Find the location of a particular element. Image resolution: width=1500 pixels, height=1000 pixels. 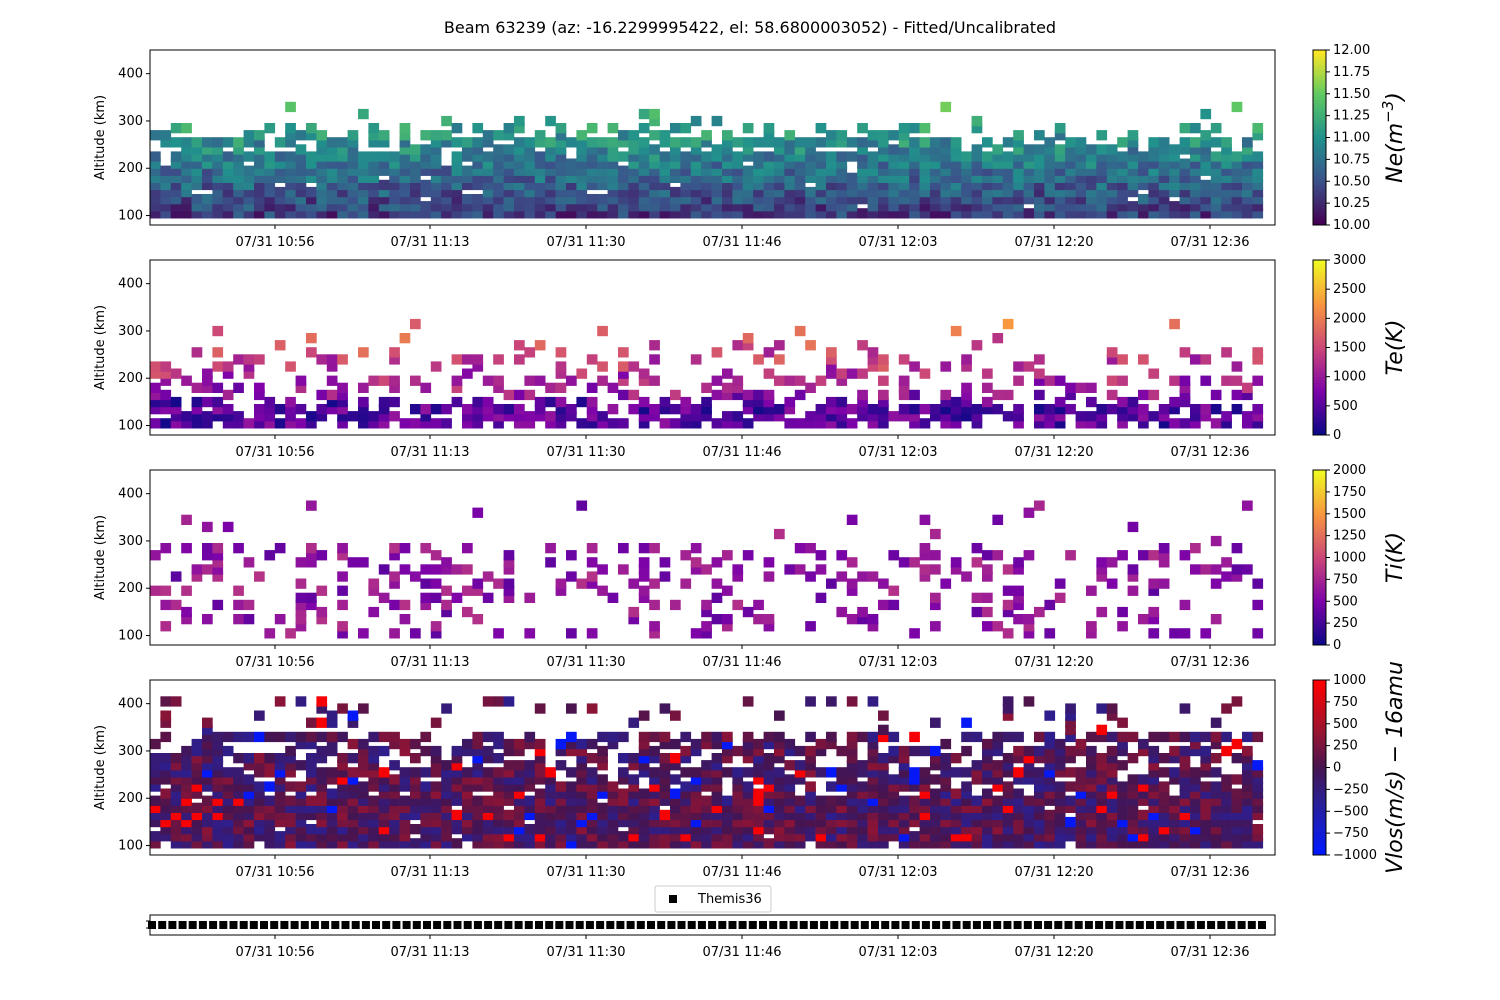

x-tick-label: 07/31 12:36 is located at coordinates (1209, 242).